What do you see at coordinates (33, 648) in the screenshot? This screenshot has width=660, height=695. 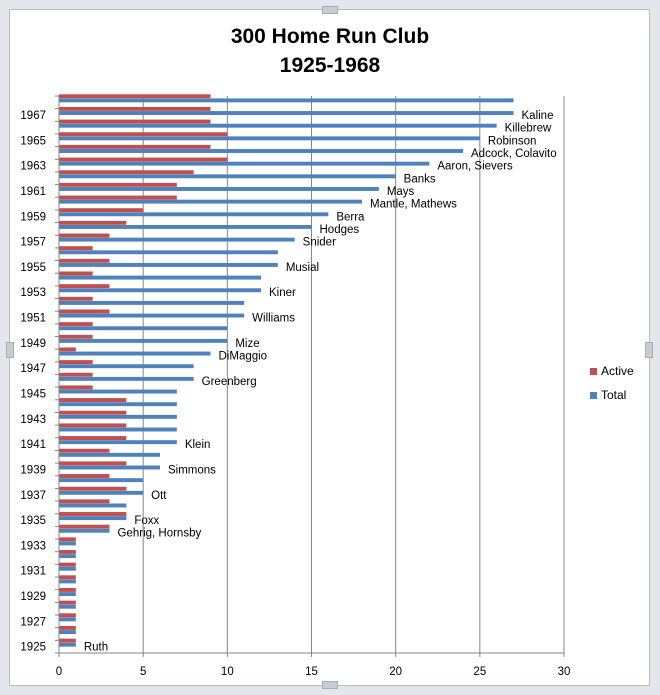 I see `y-tick-label-1925: 1925` at bounding box center [33, 648].